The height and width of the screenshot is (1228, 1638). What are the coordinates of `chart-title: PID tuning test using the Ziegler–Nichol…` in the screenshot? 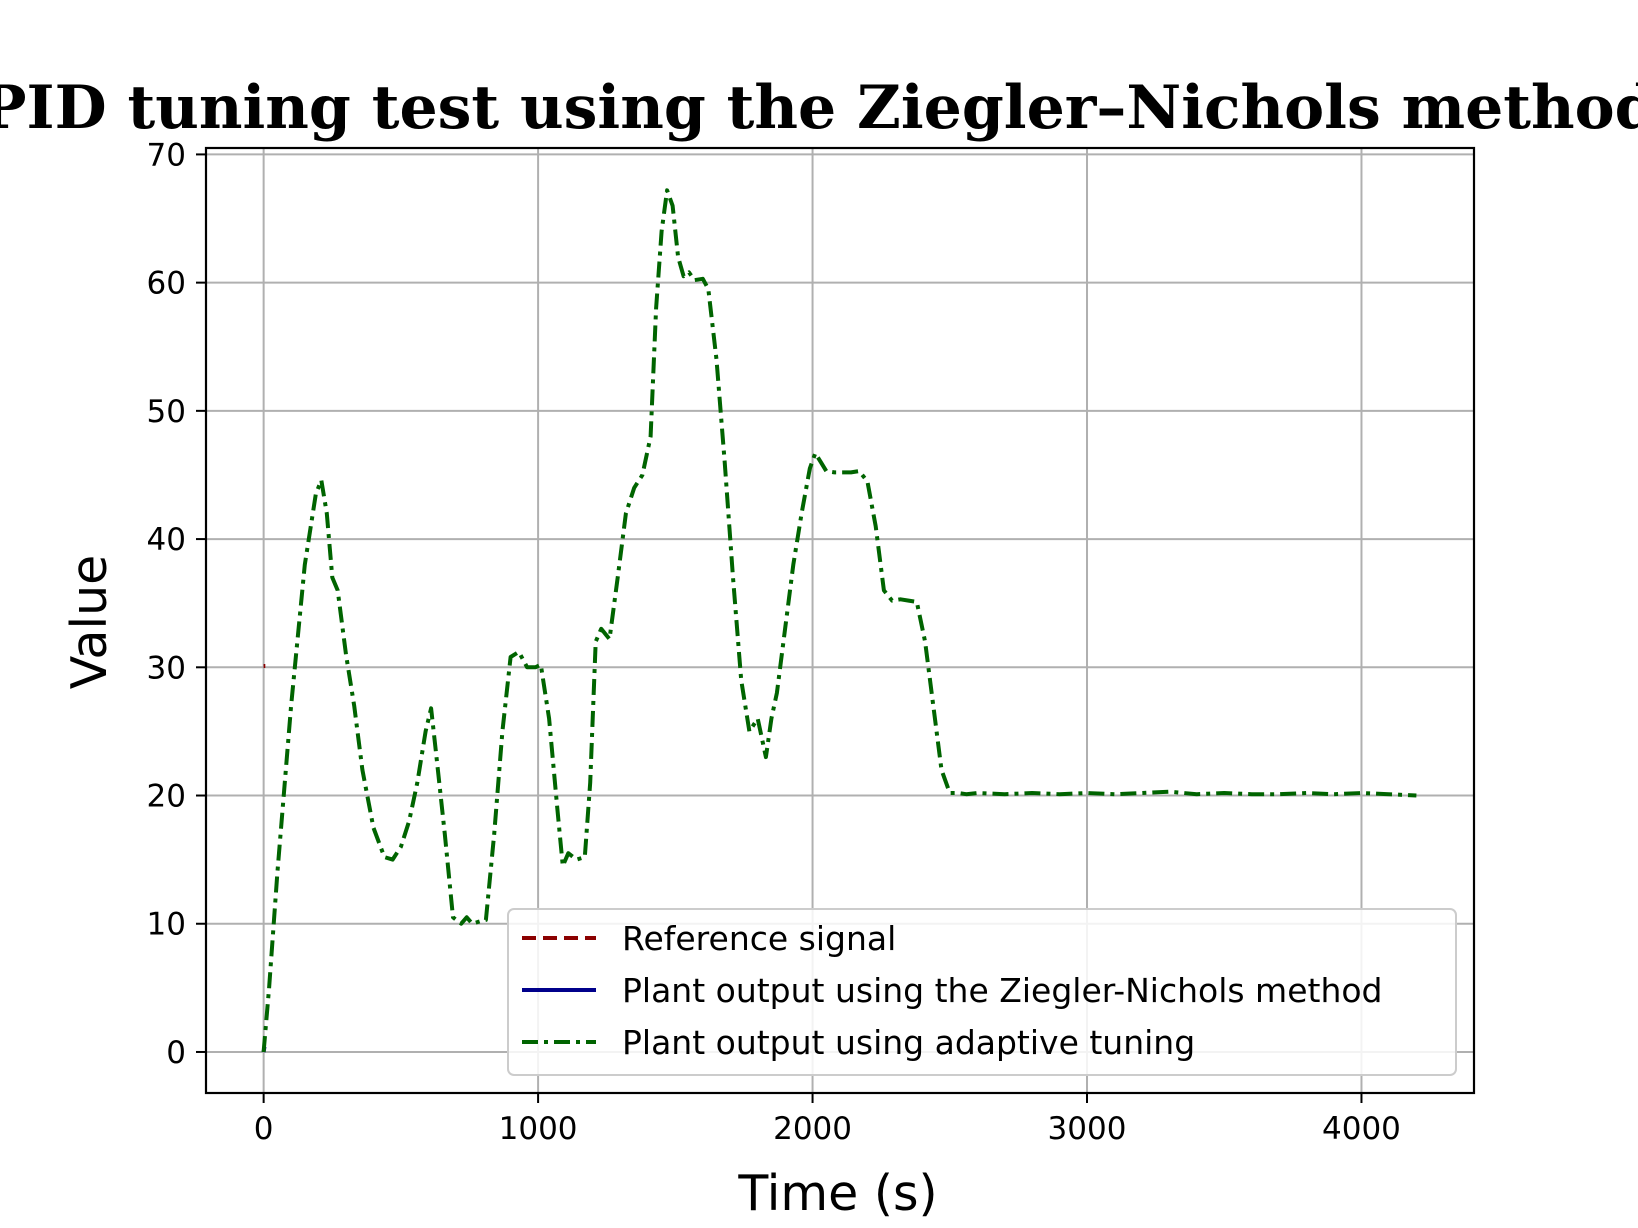 It's located at (819, 108).